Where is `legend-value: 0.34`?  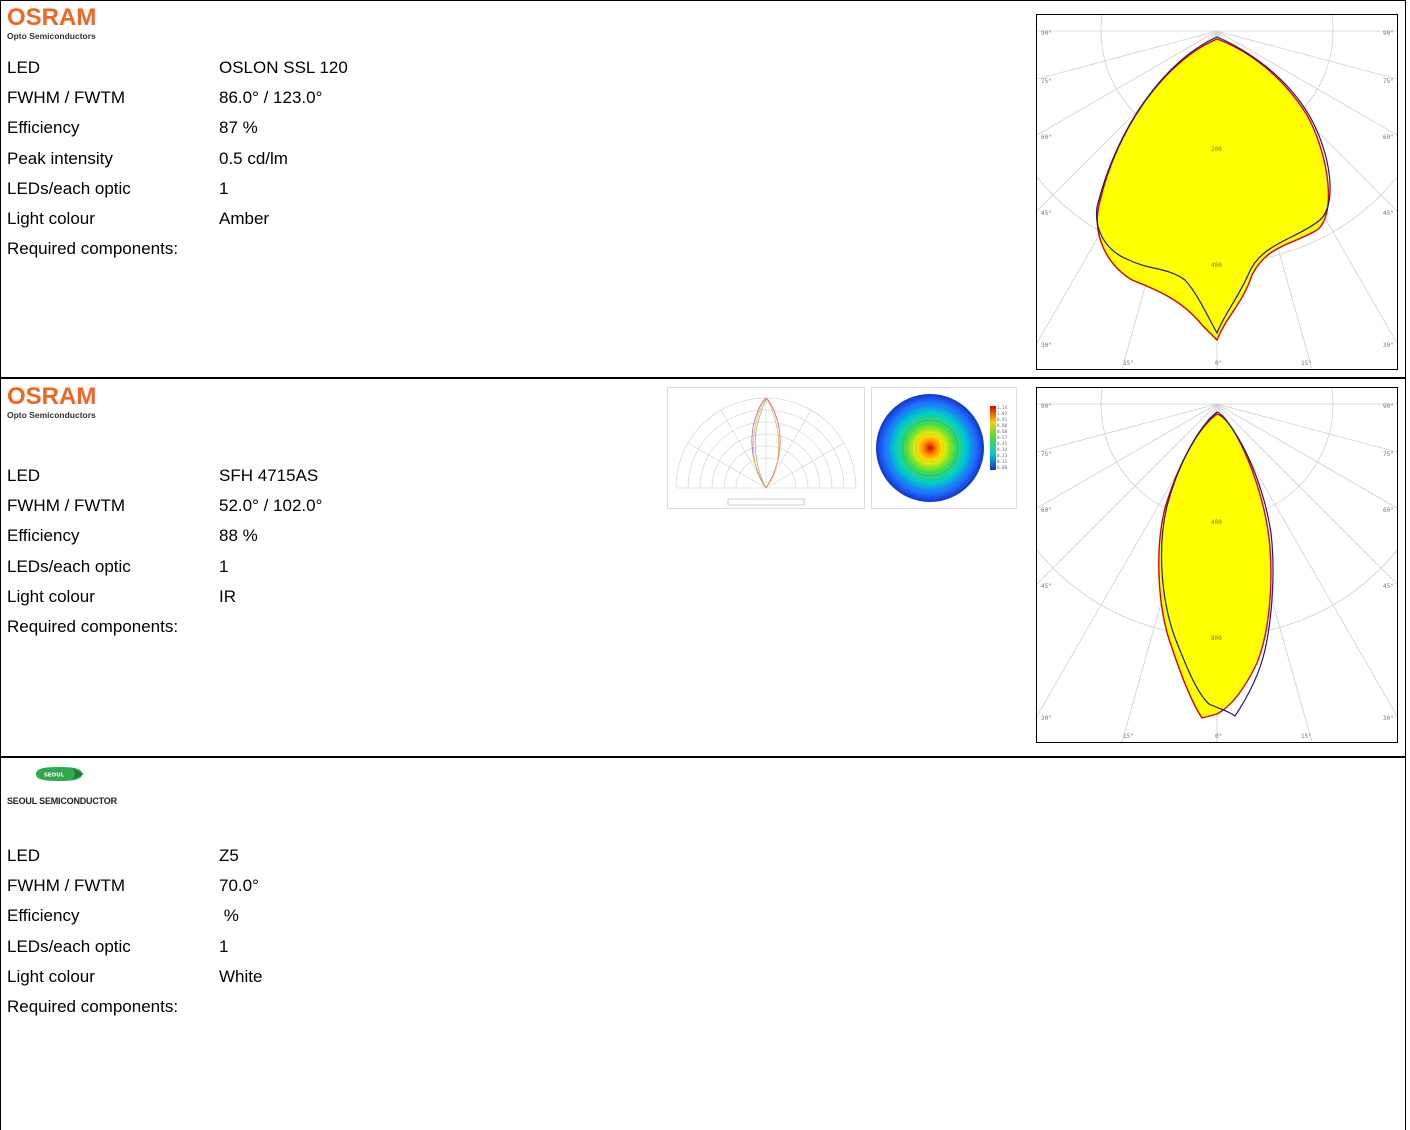
legend-value: 0.34 is located at coordinates (1002, 449).